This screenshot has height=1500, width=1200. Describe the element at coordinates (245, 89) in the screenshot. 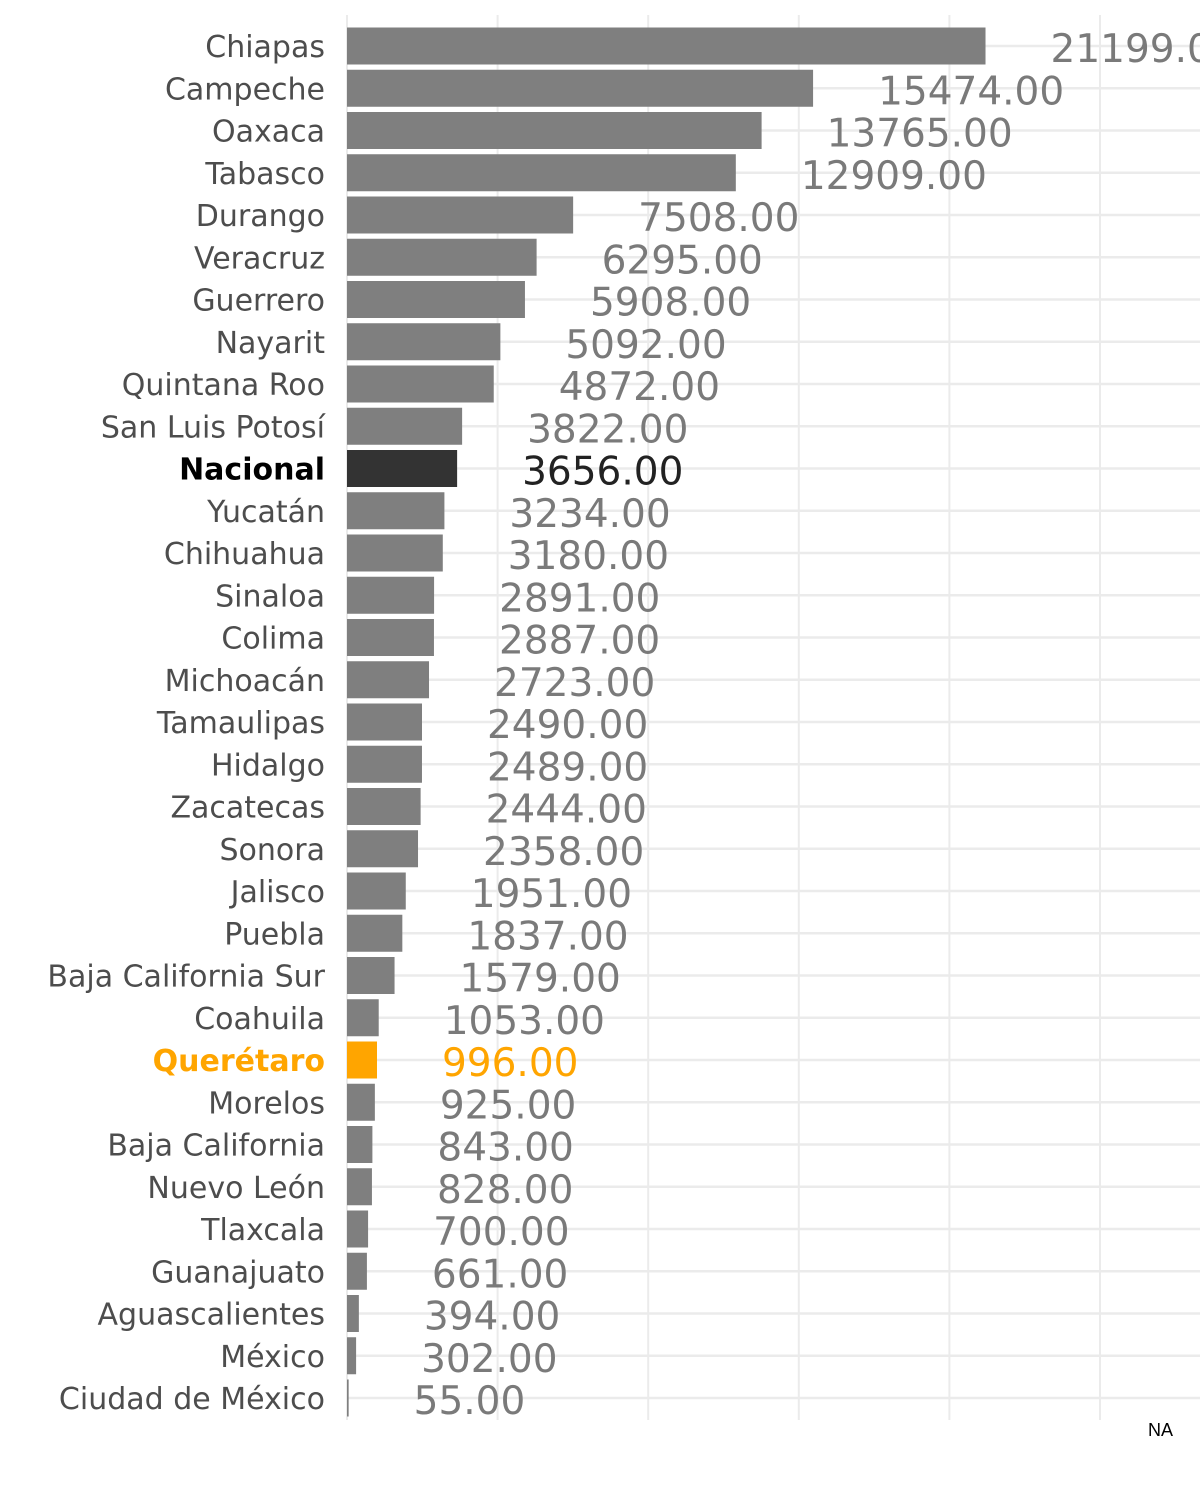

I see `category-label: Campeche` at that location.